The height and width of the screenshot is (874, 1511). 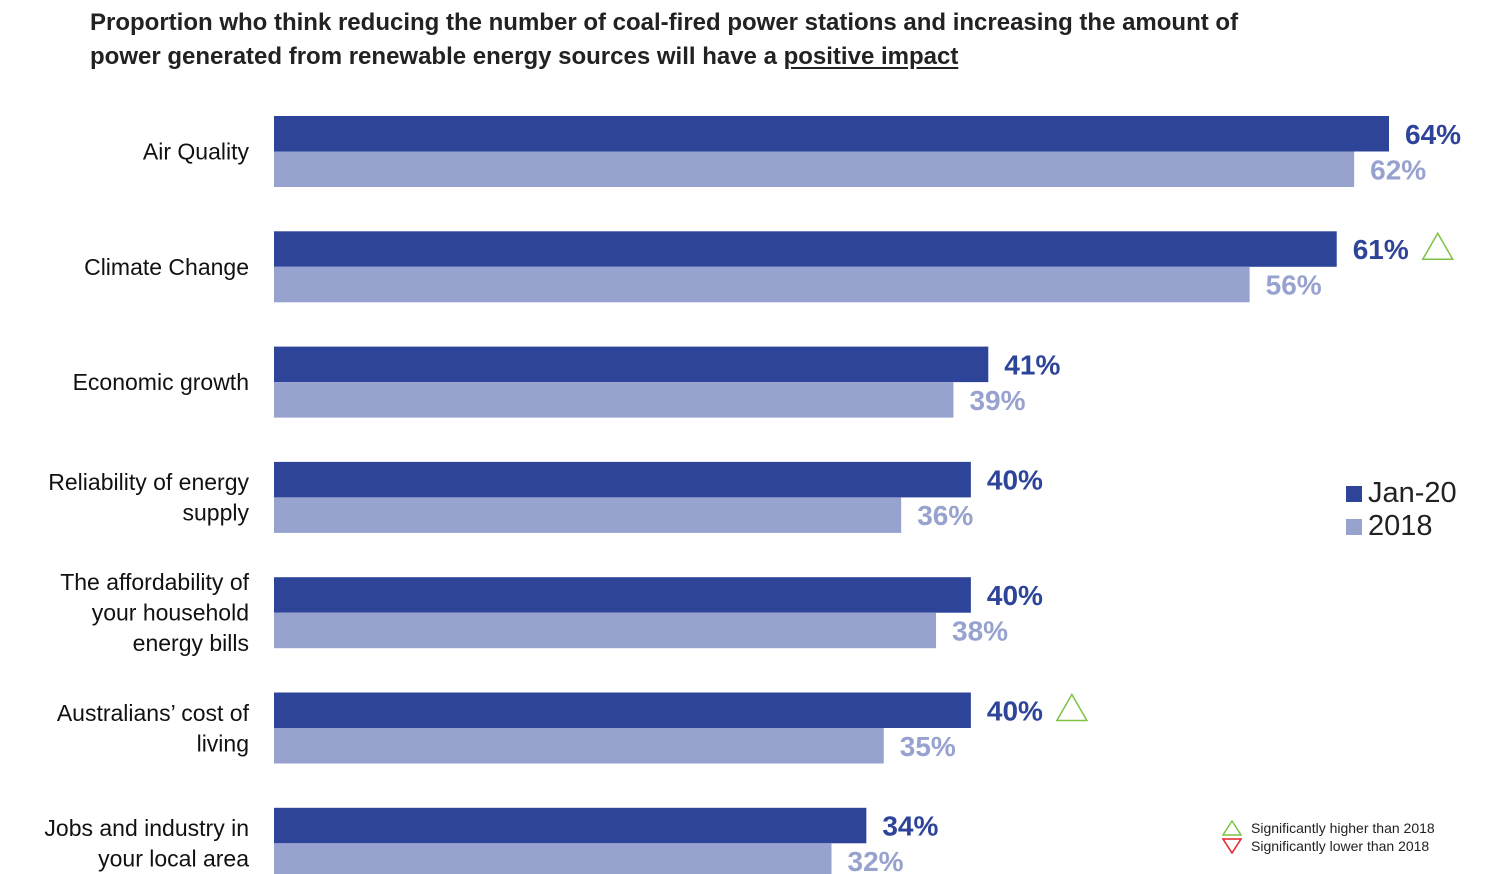 I want to click on category-label: Reliability of energy supply, so click(x=148, y=497).